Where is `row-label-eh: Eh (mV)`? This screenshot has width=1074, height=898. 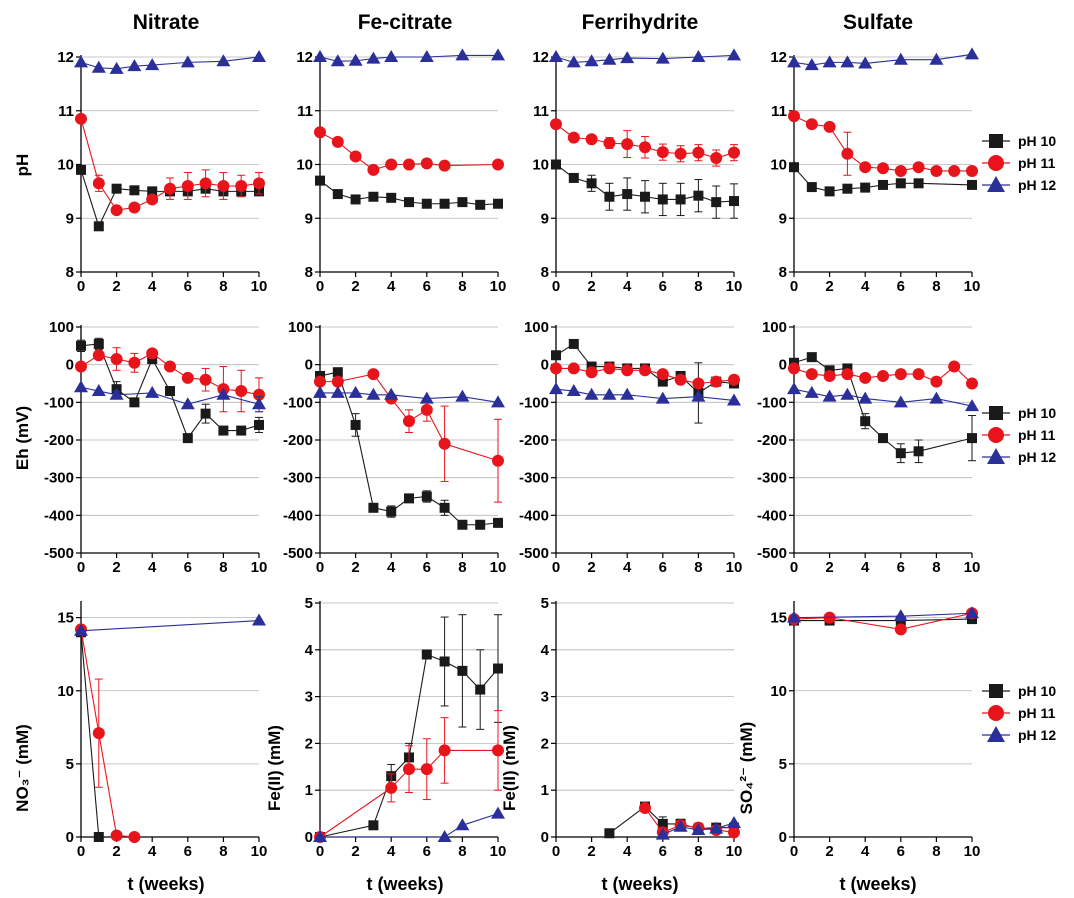 row-label-eh: Eh (mV) is located at coordinates (22, 438).